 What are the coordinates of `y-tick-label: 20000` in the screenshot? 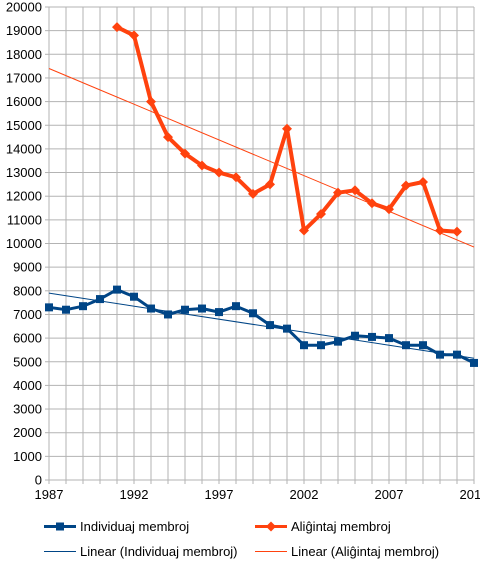 It's located at (24, 7).